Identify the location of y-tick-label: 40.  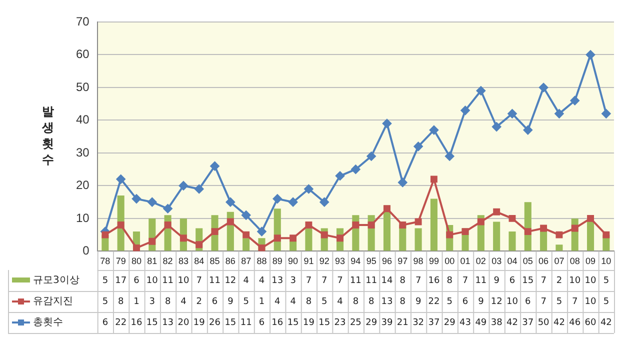
(83, 119).